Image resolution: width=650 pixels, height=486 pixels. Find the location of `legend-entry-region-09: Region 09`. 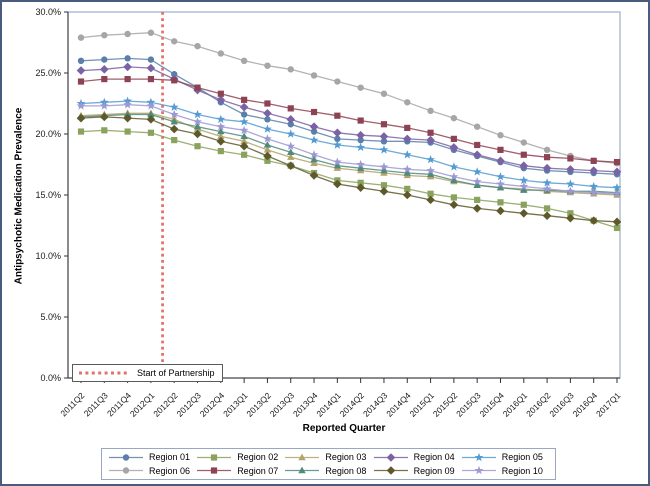

legend-entry-region-09: Region 09 is located at coordinates (417, 470).